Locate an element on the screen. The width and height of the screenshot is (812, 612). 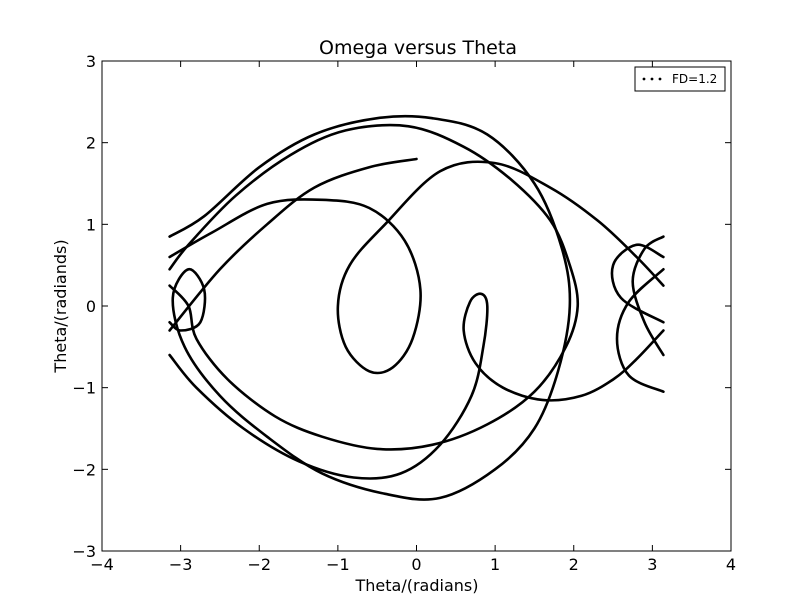
x-tick-label: −1 is located at coordinates (338, 564).